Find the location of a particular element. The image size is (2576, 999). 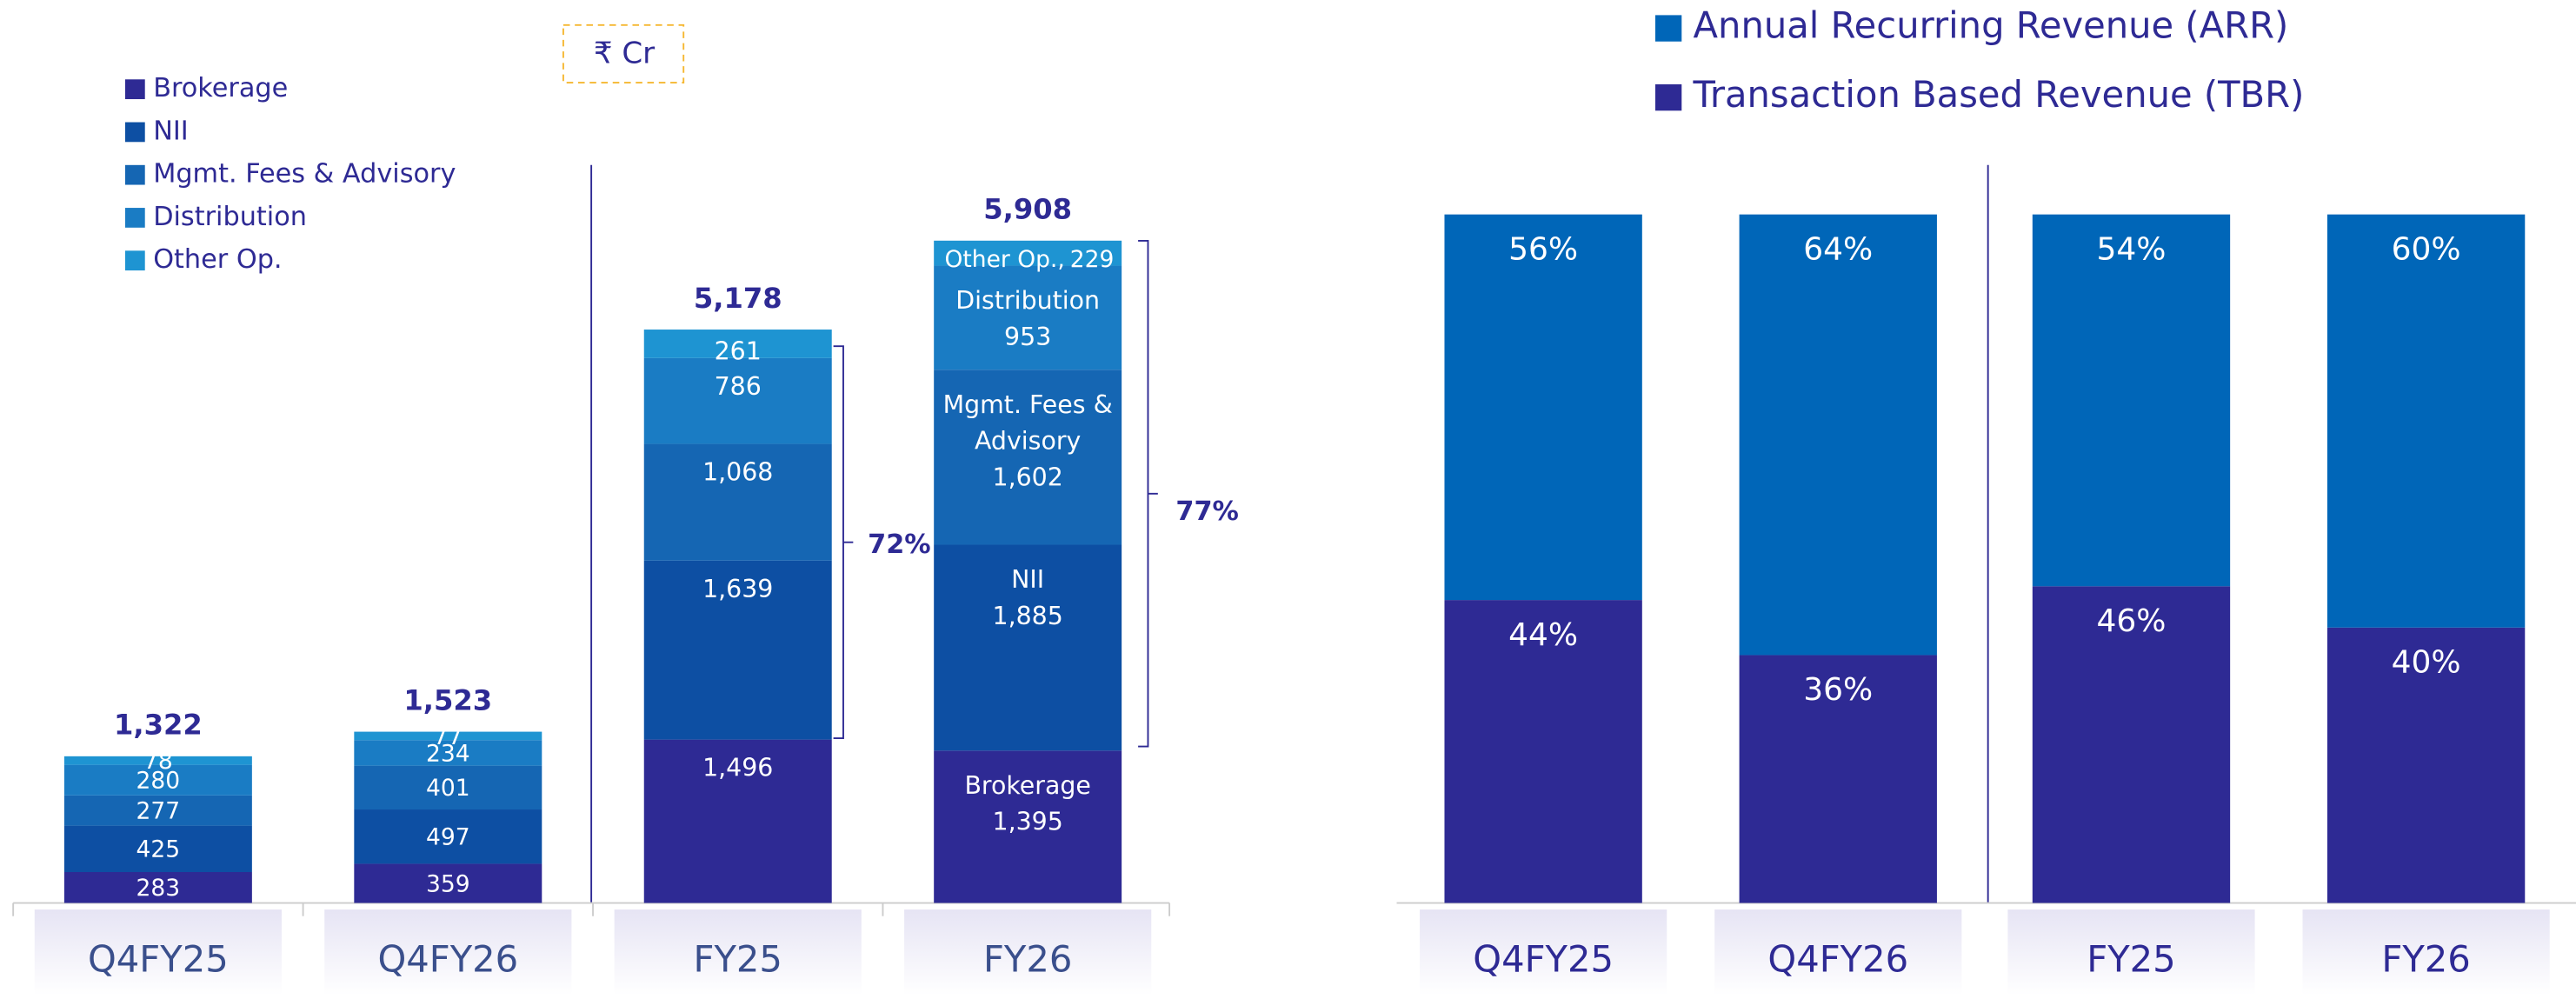

inline-series-label: NII is located at coordinates (1027, 579).